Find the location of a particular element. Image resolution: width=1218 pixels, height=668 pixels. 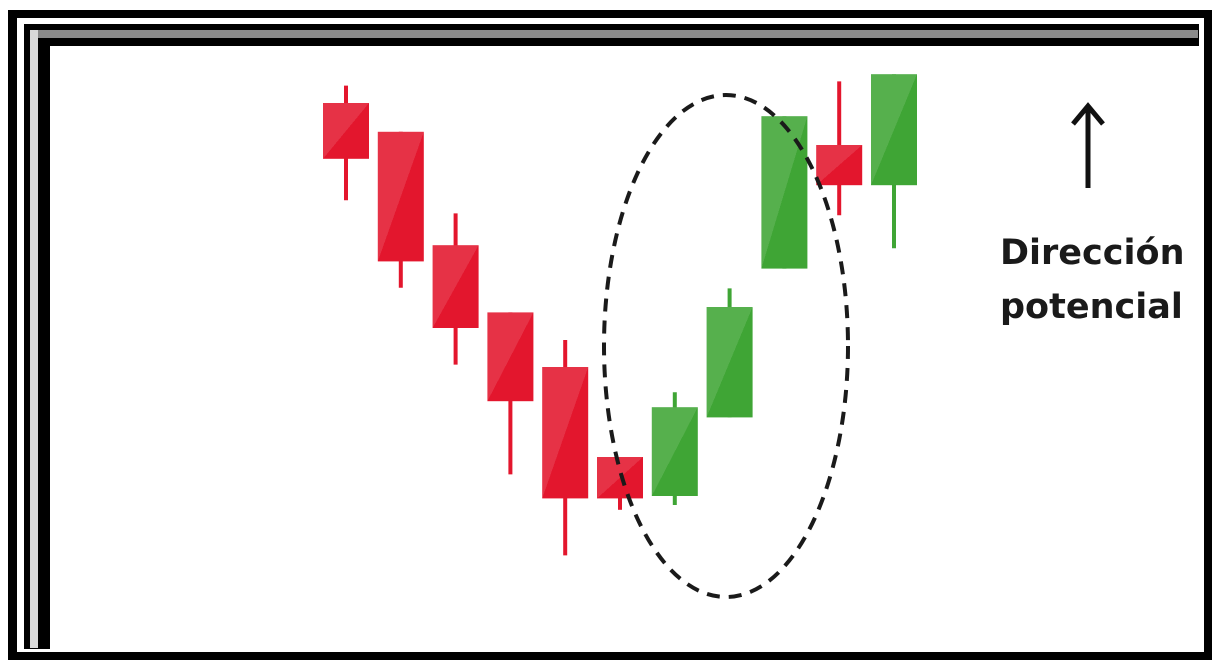

frame-top-bevel is located at coordinates (618, 34).